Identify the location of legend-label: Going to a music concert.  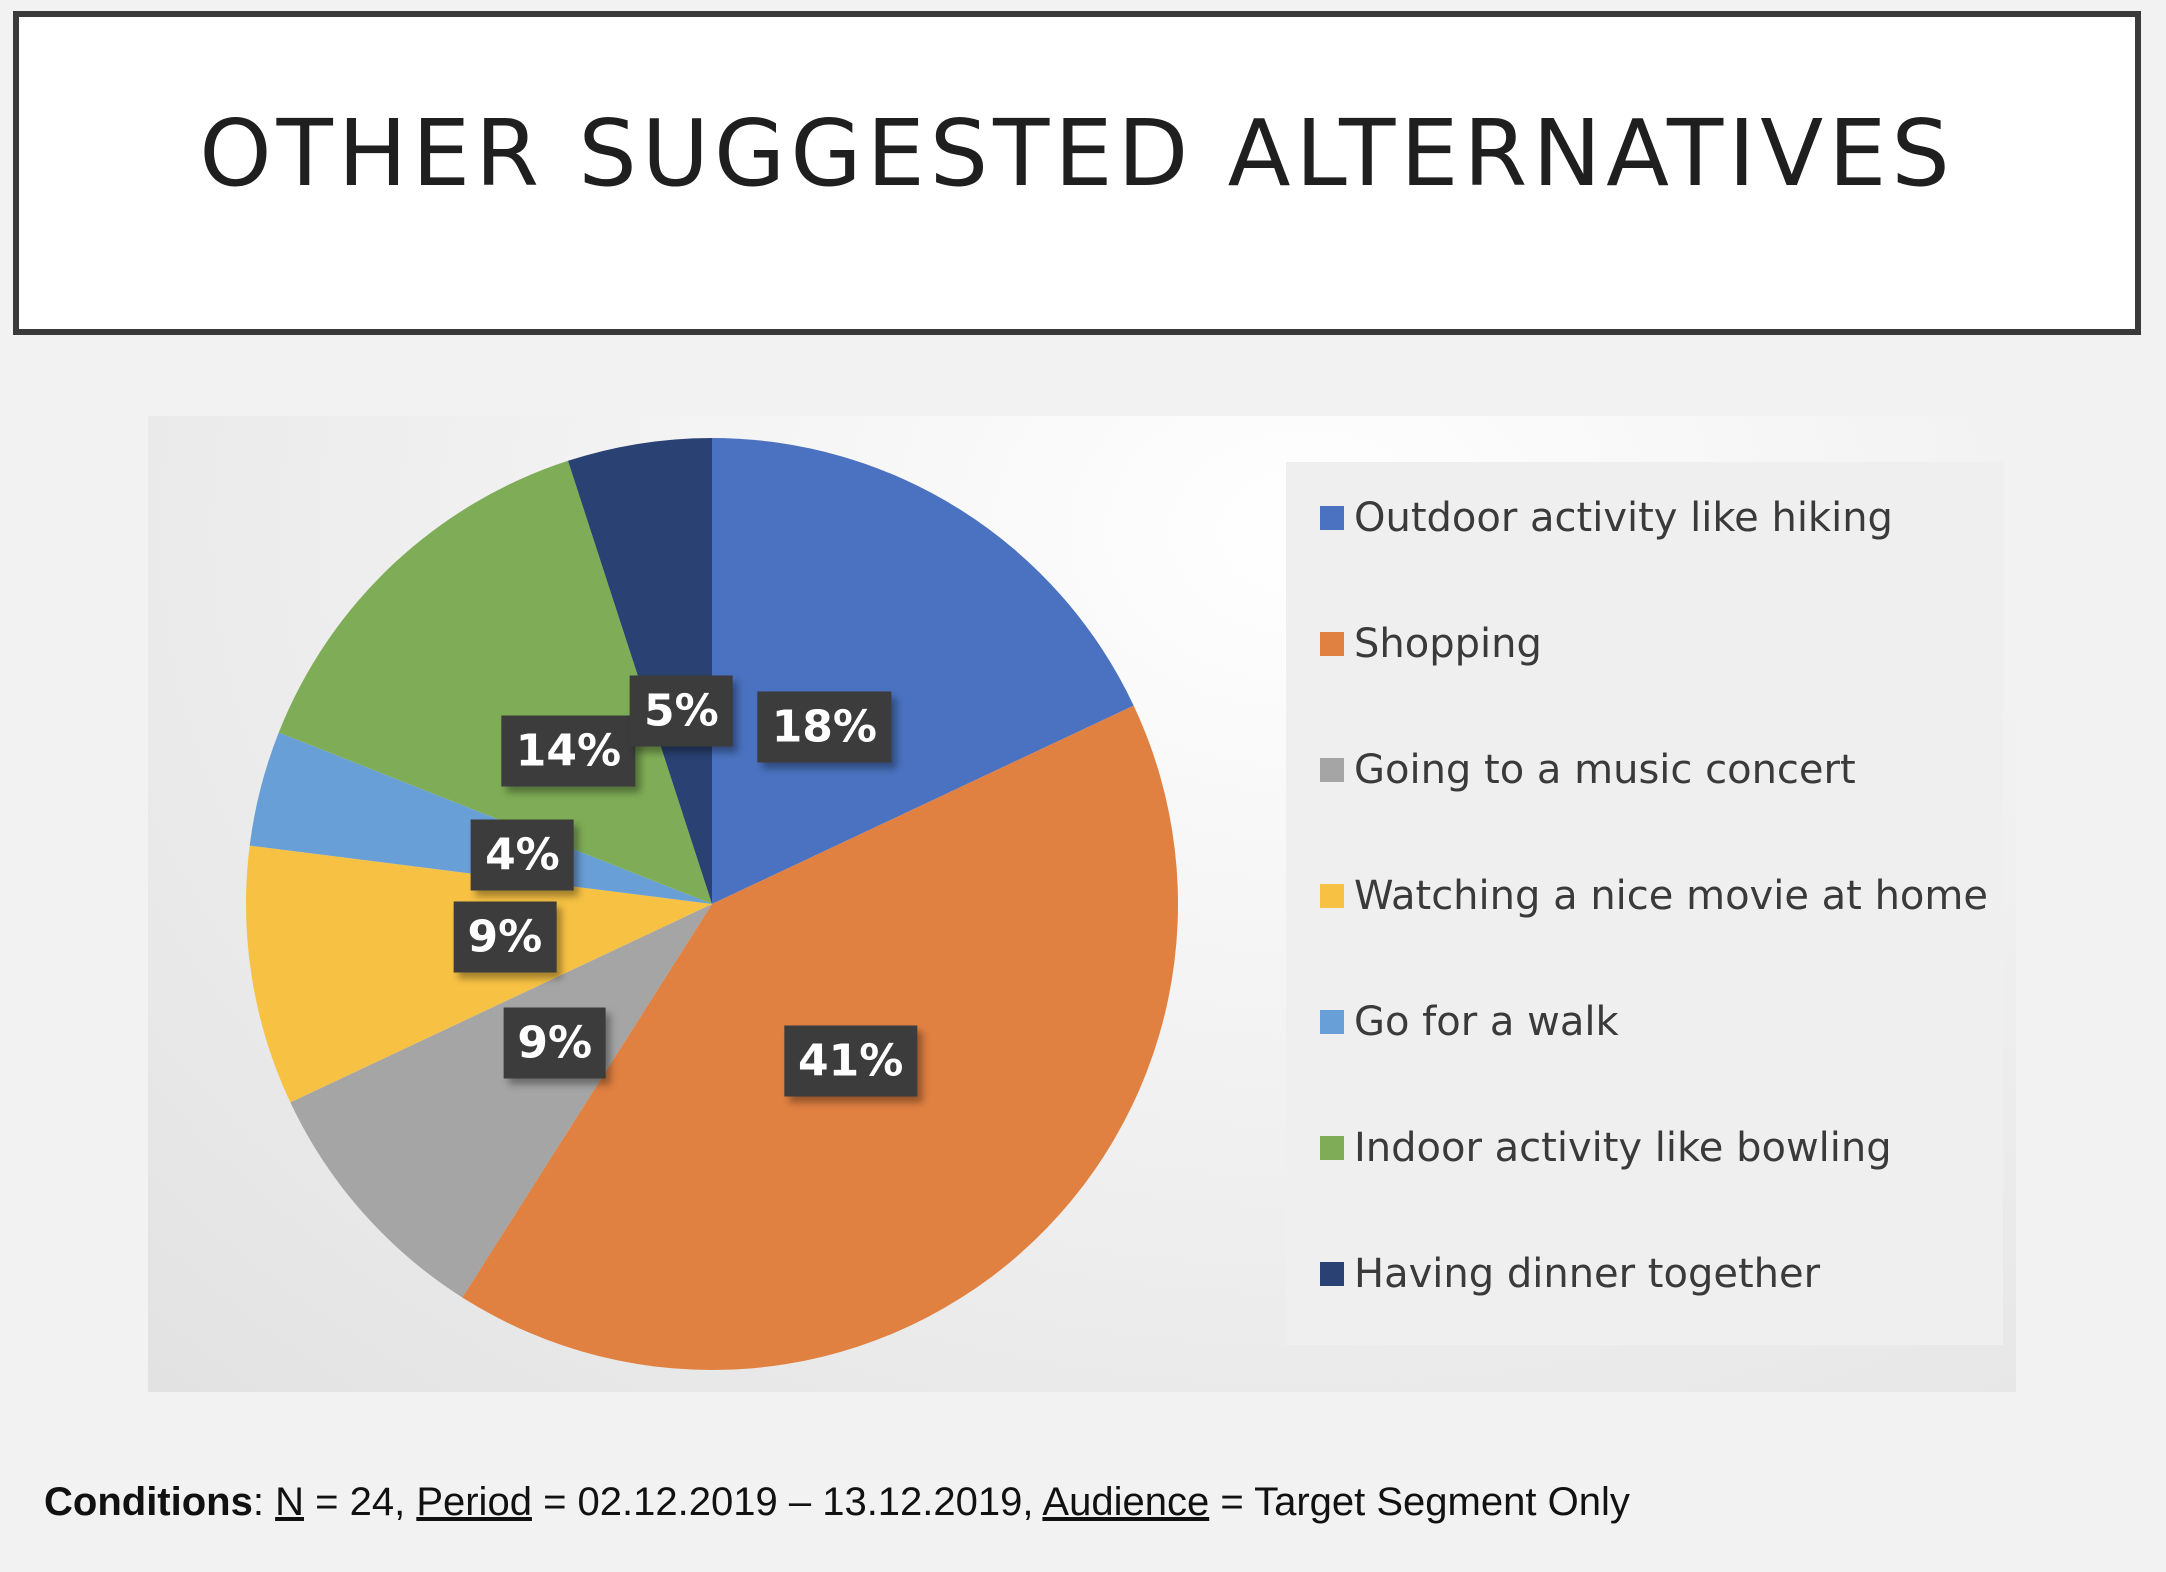
(1605, 770).